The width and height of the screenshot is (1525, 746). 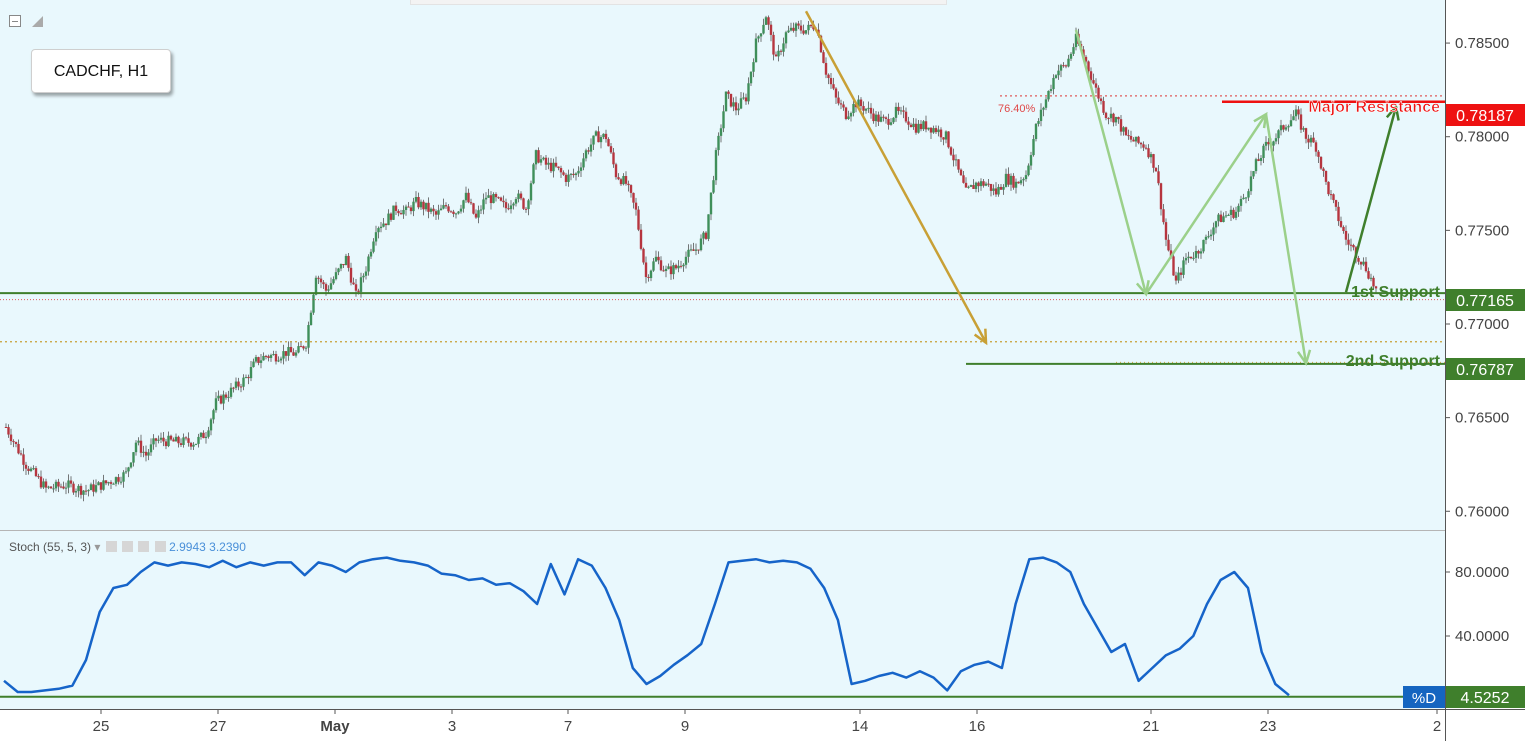 I want to click on stoch-more-icon, so click(x=160, y=546).